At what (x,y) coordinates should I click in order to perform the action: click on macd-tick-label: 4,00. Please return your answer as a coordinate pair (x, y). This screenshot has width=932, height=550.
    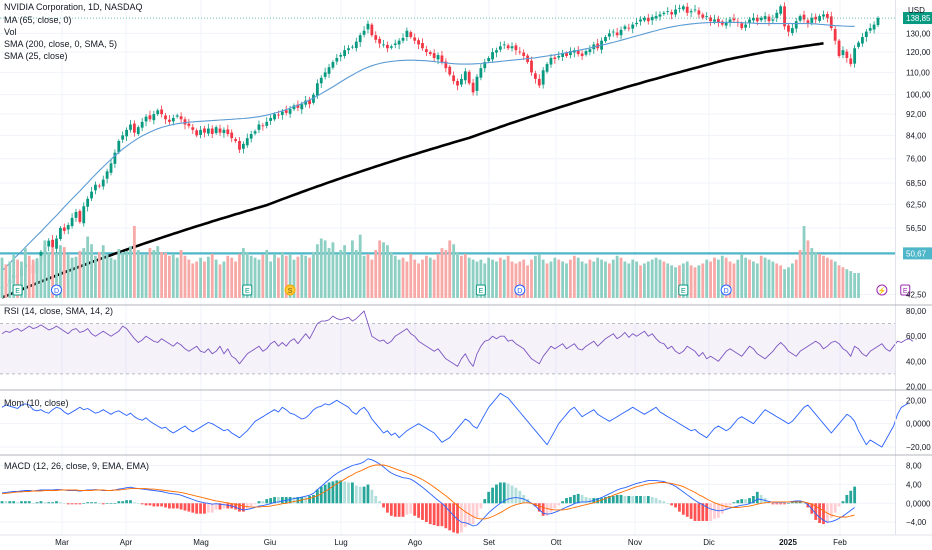
    Looking at the image, I should click on (914, 484).